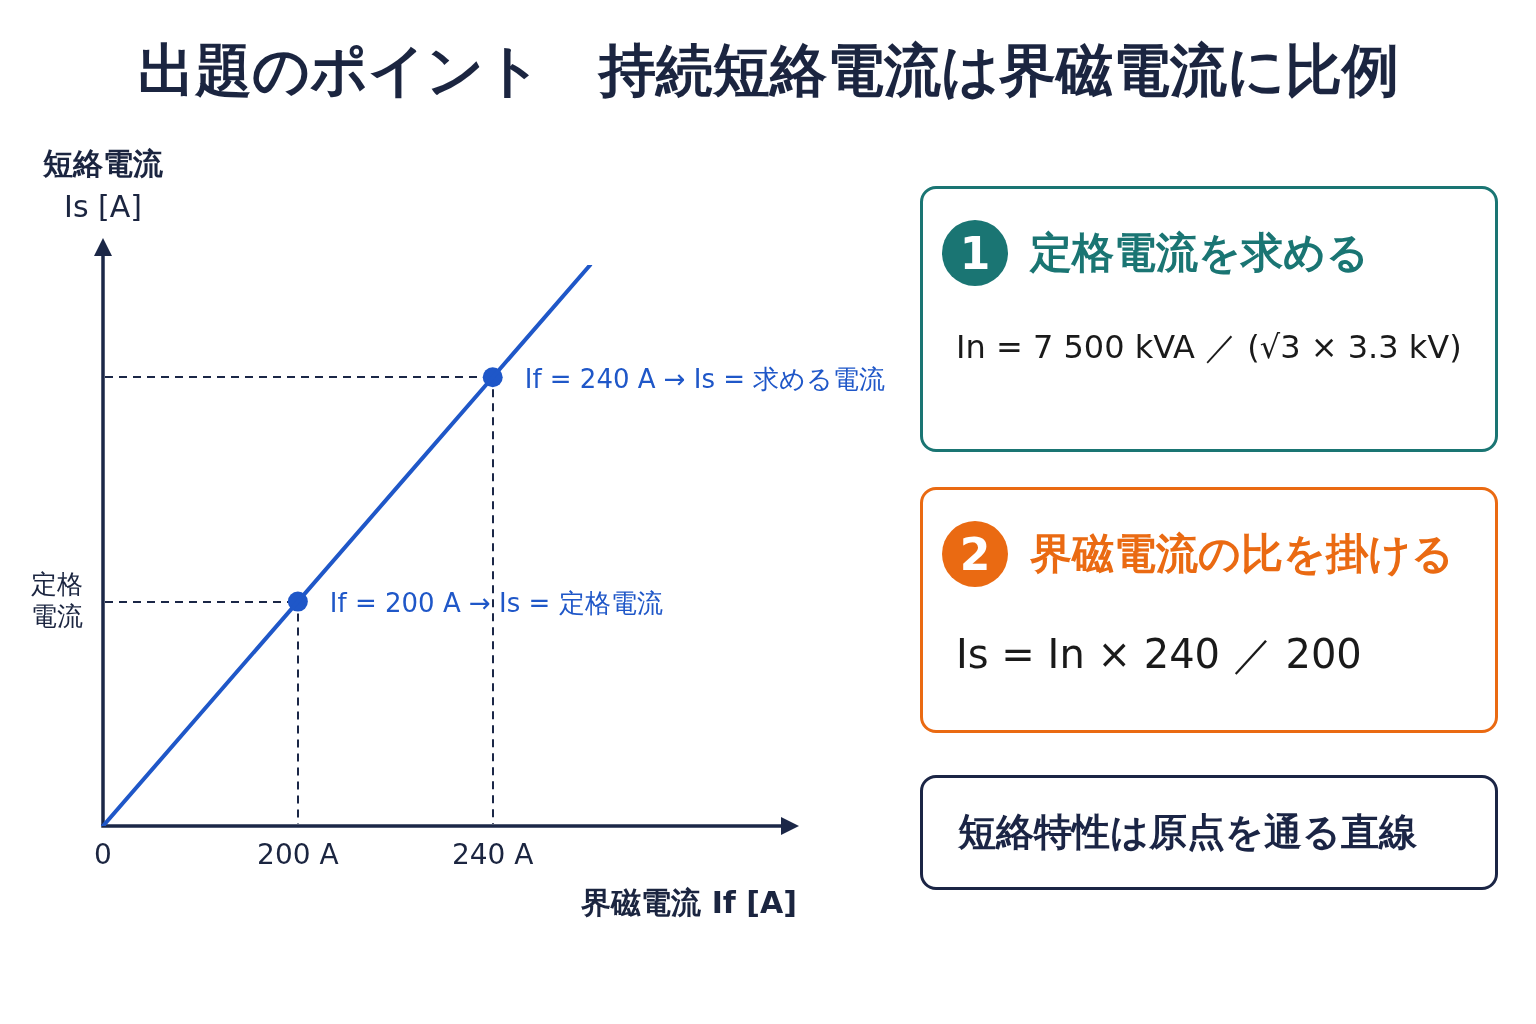  I want to click on text: 定格電流を求める, so click(1199, 253).